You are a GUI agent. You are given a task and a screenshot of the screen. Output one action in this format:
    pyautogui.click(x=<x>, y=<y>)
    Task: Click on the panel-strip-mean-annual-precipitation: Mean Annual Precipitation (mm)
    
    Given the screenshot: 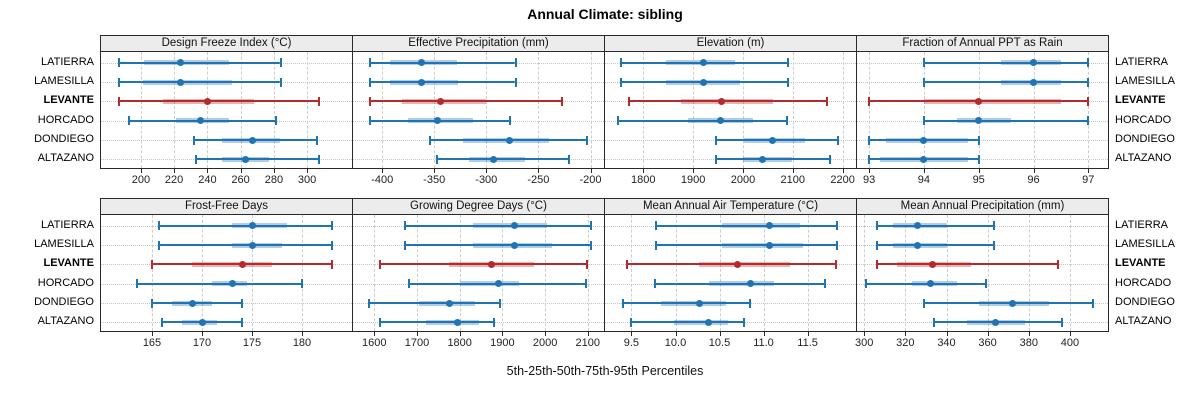 What is the action you would take?
    pyautogui.click(x=982, y=206)
    